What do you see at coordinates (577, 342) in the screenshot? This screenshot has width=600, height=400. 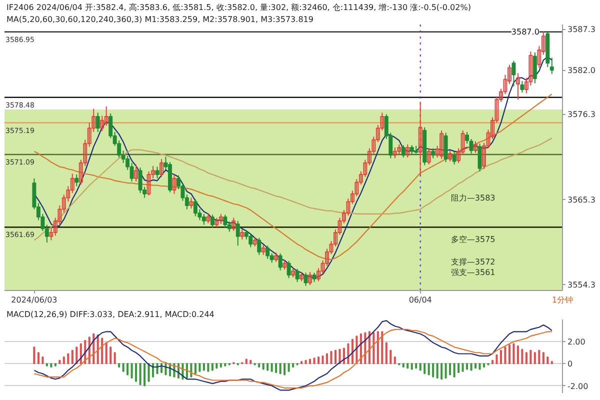 I see `y-tick-label: 2.00` at bounding box center [577, 342].